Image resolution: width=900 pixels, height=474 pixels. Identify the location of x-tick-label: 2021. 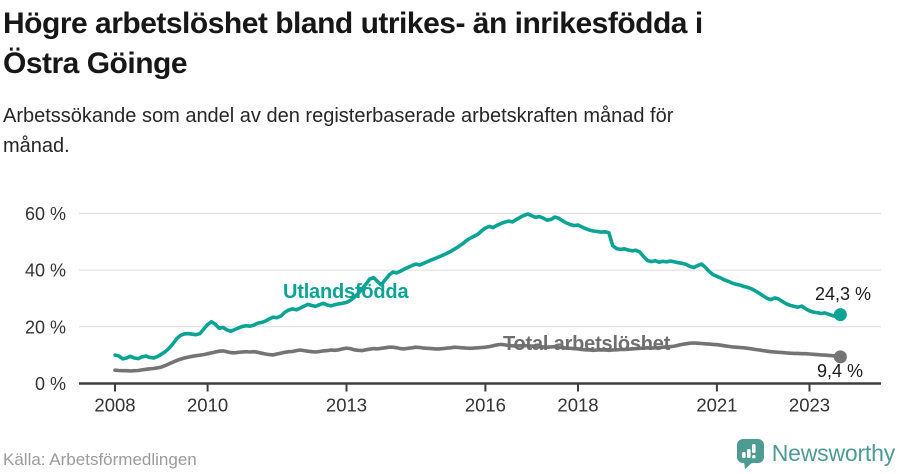
(716, 405).